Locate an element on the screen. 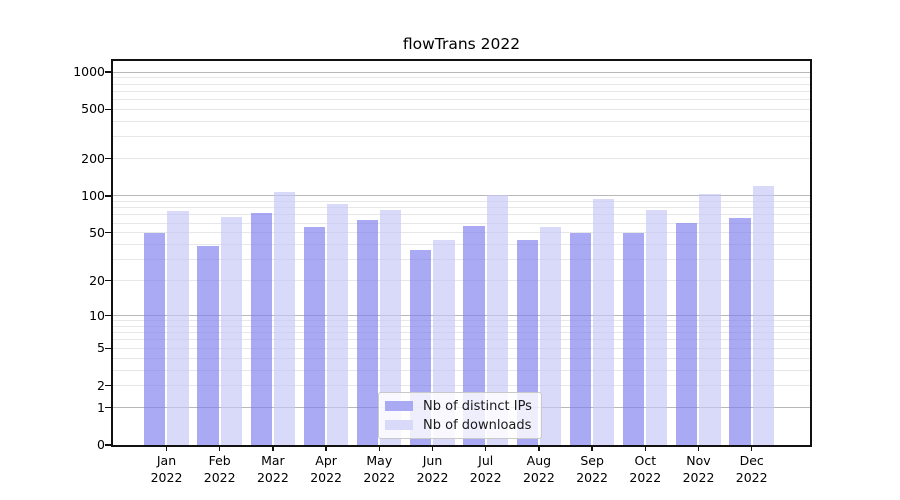 The image size is (900, 500). x-tick-label: Oct 2022 is located at coordinates (645, 469).